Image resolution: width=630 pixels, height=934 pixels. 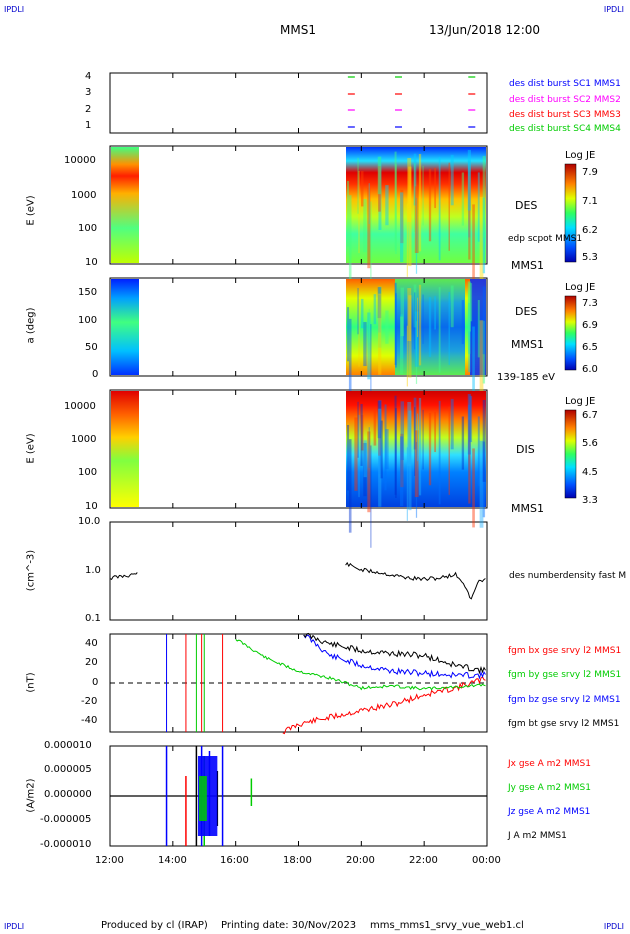 What do you see at coordinates (447, 925) in the screenshot?
I see `footer-file: mms_mms1_srvy_vue_web1.cl` at bounding box center [447, 925].